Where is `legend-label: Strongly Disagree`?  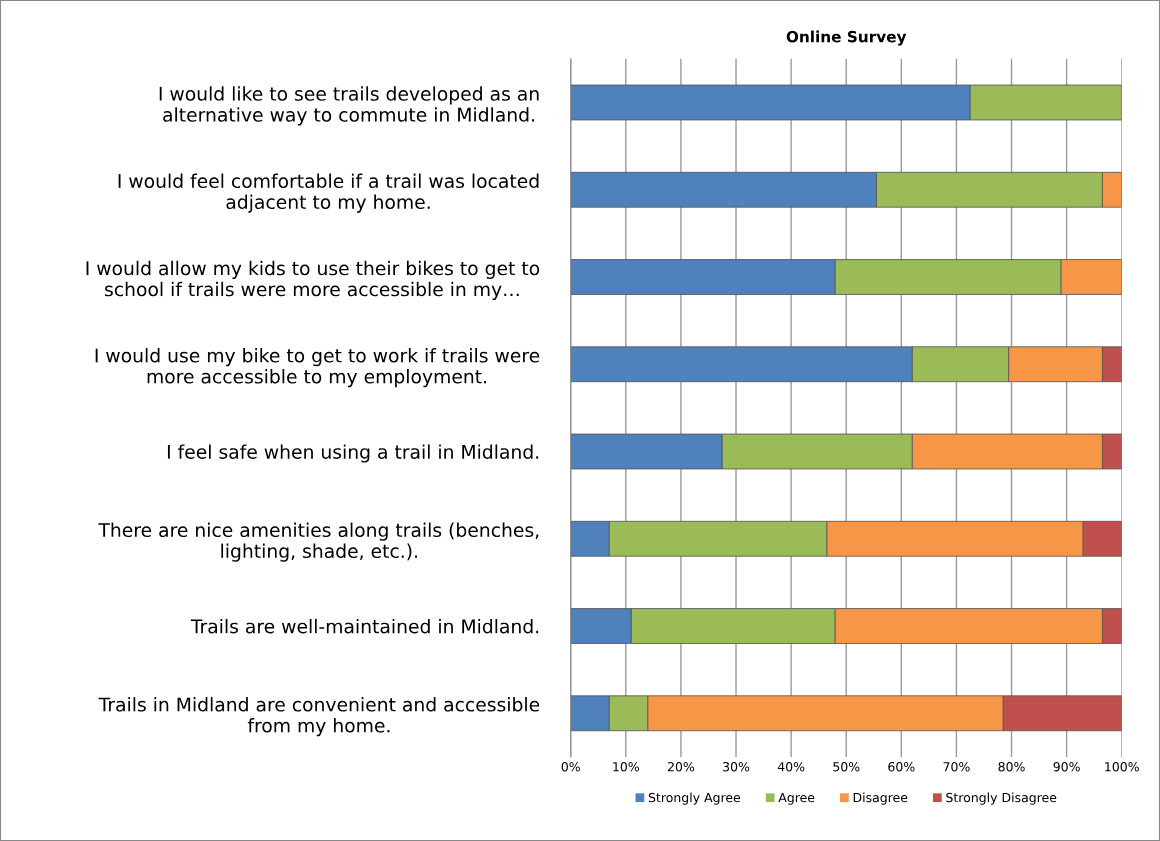 legend-label: Strongly Disagree is located at coordinates (1001, 798).